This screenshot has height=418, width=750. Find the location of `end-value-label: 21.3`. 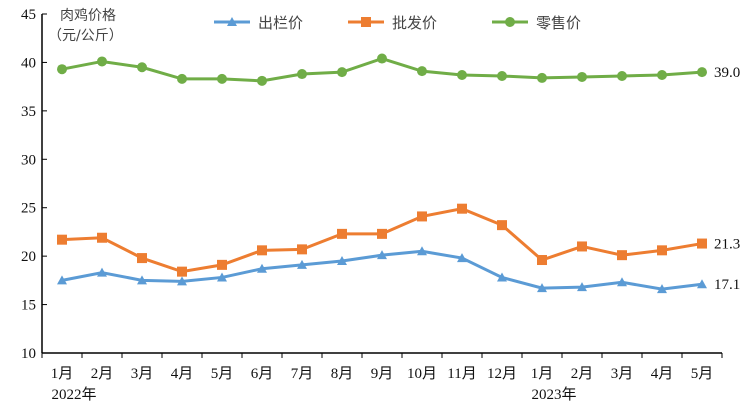

end-value-label: 21.3 is located at coordinates (727, 245).